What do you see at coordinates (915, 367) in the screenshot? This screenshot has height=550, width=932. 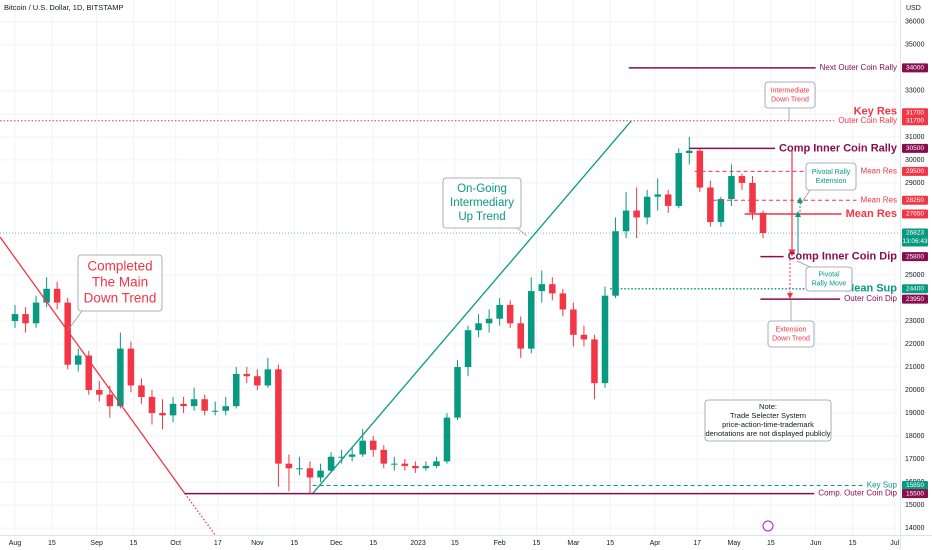 I see `y-tick-label: 21000` at bounding box center [915, 367].